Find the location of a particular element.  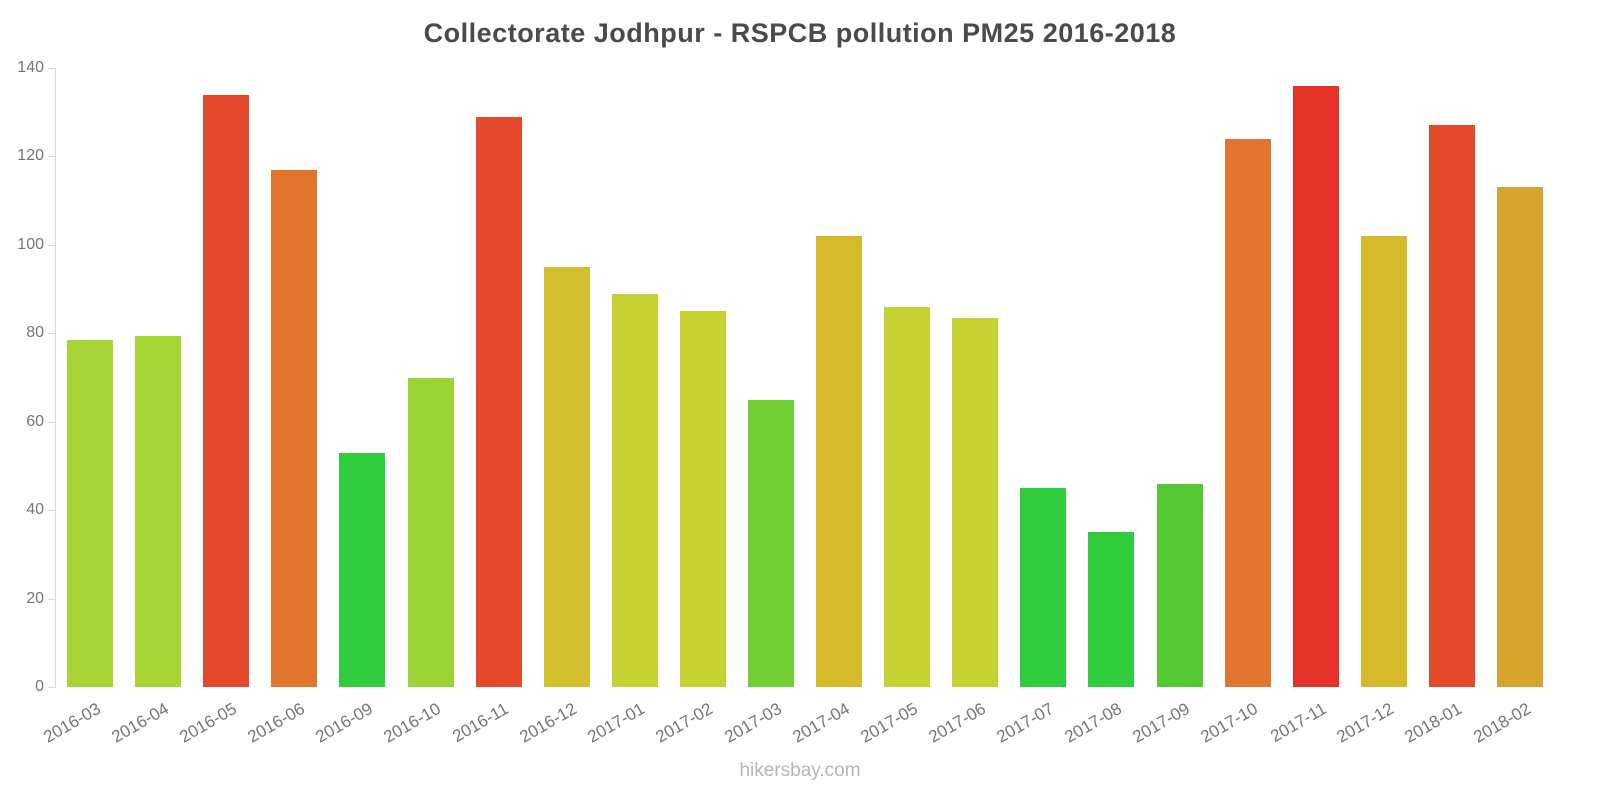

x-axis-label: 2016-05 is located at coordinates (208, 723).